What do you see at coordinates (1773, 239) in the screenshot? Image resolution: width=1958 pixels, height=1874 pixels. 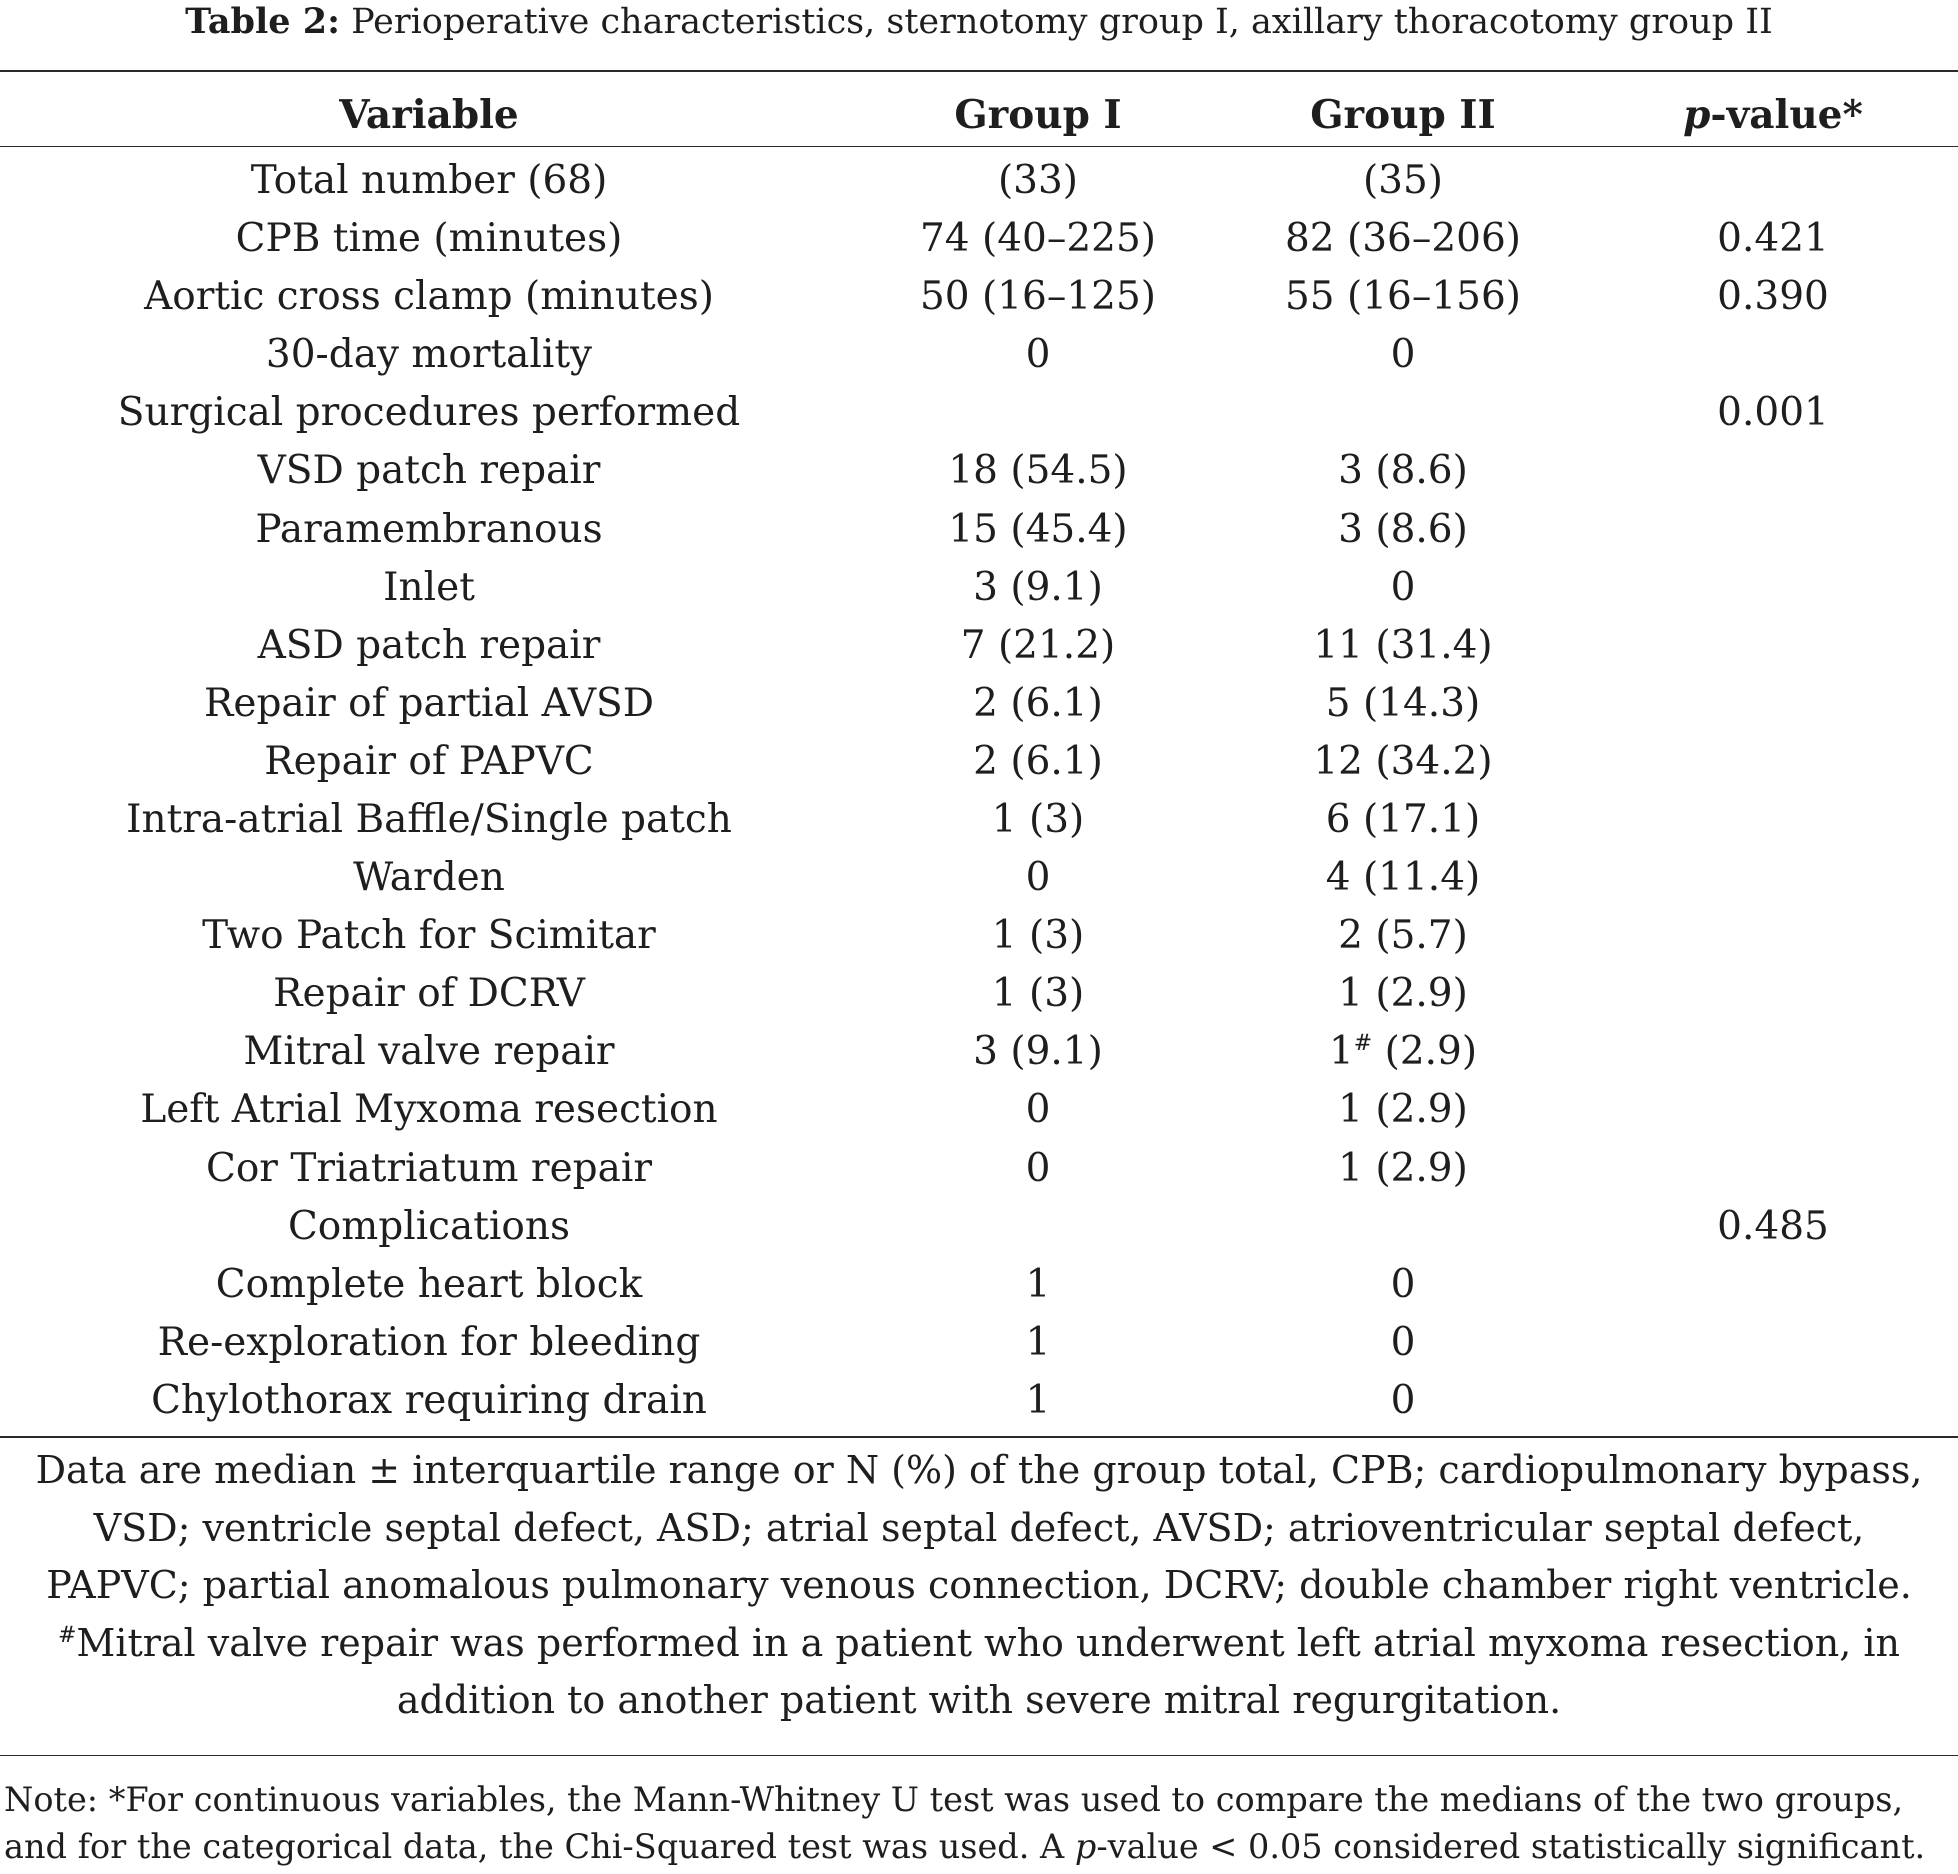 I see `cell-p-value: 0.421` at bounding box center [1773, 239].